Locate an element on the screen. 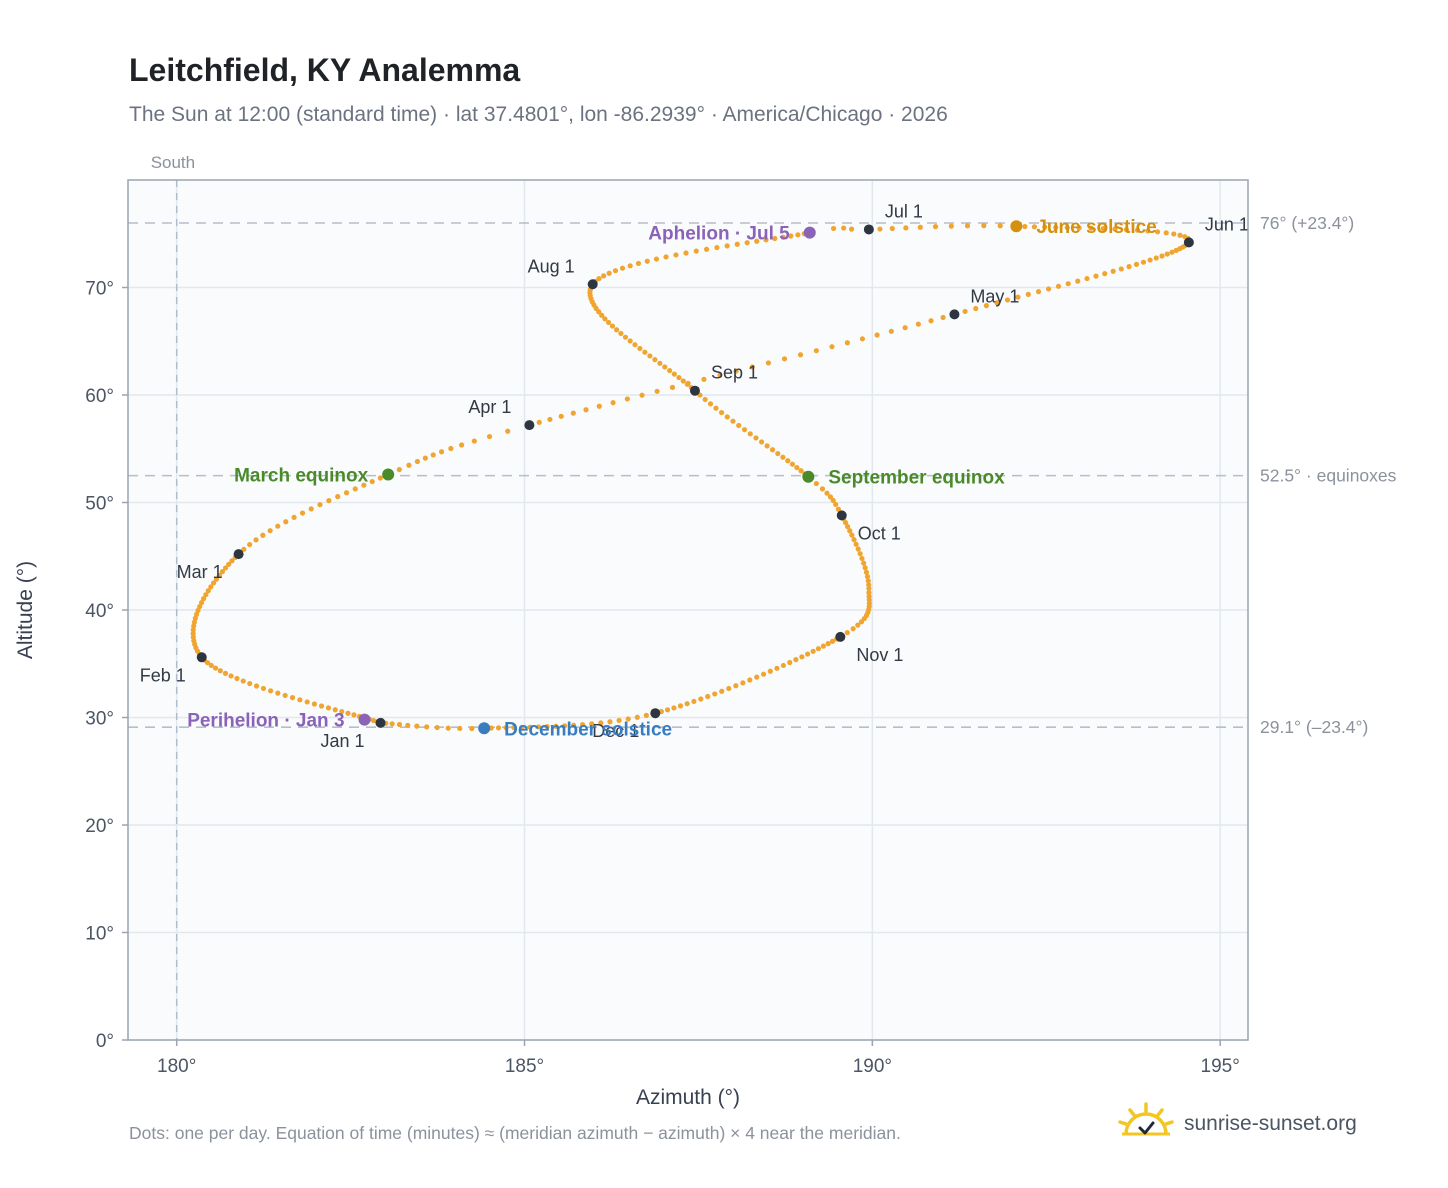  reference-label: 29.1° (–23.4°) is located at coordinates (1314, 727).